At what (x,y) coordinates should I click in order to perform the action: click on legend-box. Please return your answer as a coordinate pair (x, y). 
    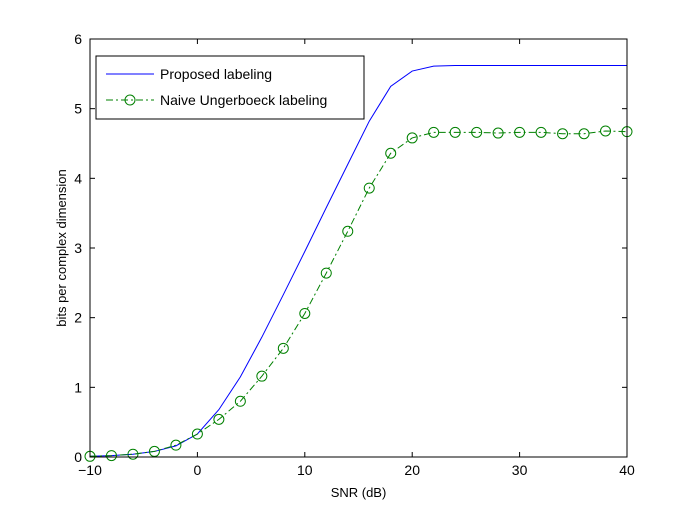
    Looking at the image, I should click on (230, 87).